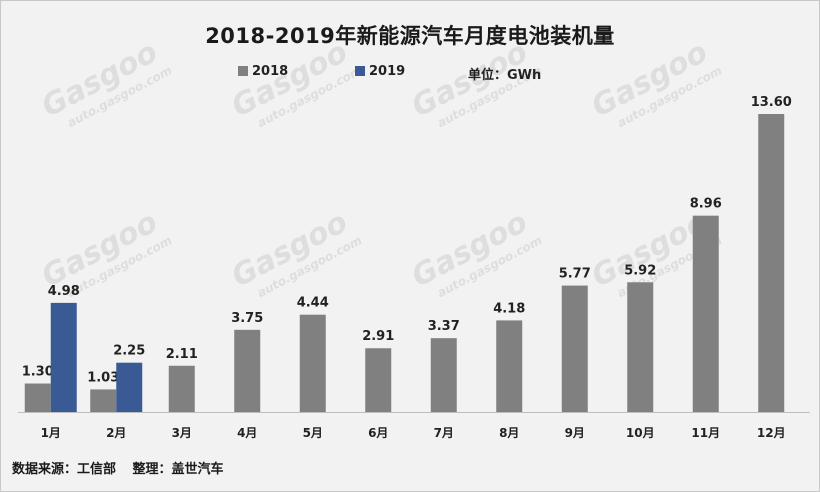  I want to click on data-label: 13.60, so click(771, 102).